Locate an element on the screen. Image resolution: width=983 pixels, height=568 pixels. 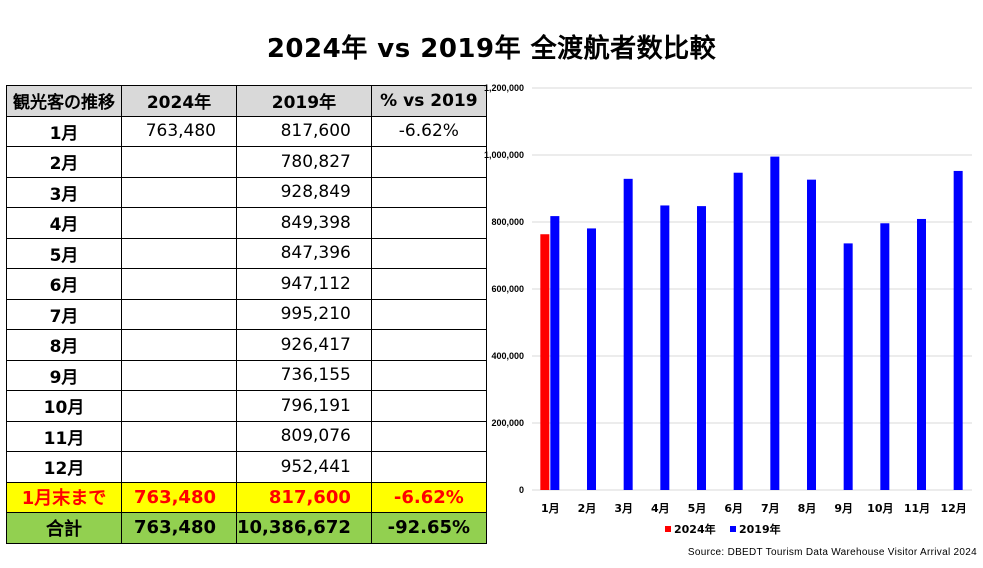
table-header-row: 観光客の推移 2024年 2019年 % vs 2019 is located at coordinates (246, 101).